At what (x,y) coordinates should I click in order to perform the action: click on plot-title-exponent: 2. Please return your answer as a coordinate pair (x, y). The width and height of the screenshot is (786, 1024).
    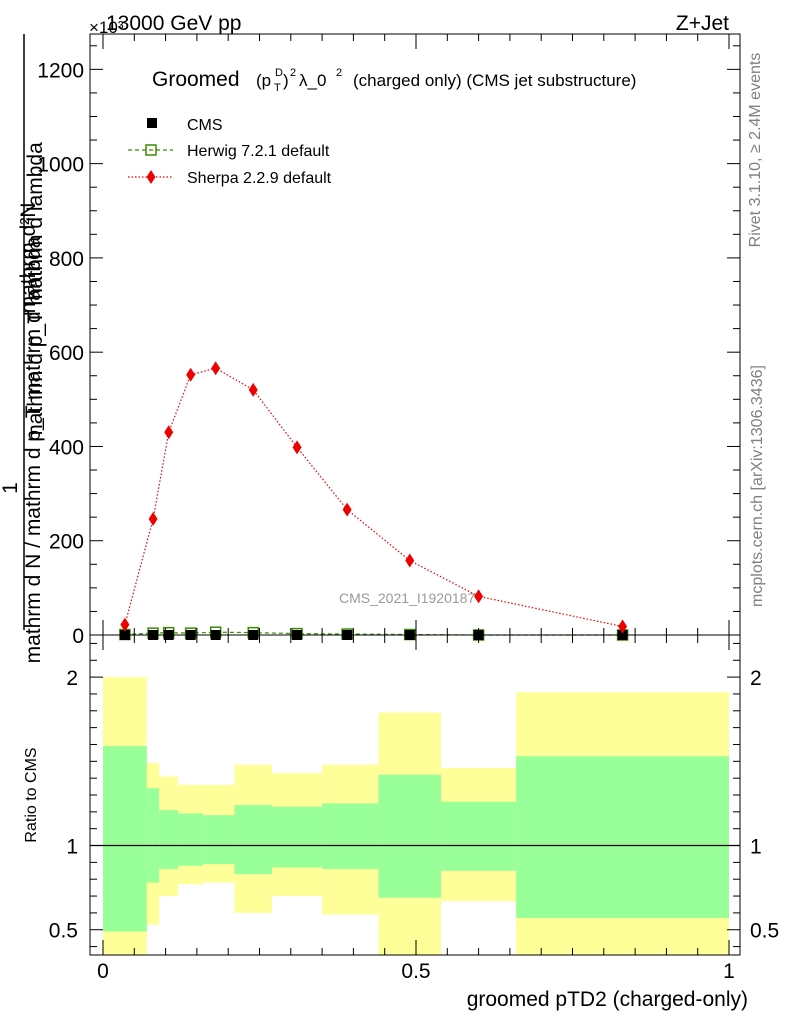
    Looking at the image, I should click on (339, 73).